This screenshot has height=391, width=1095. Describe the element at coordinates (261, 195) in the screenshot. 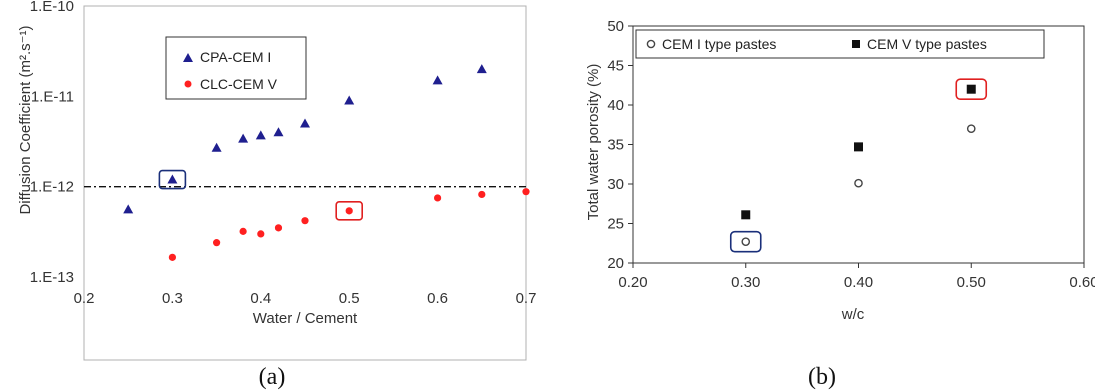

I see `chart-a-highlights` at that location.